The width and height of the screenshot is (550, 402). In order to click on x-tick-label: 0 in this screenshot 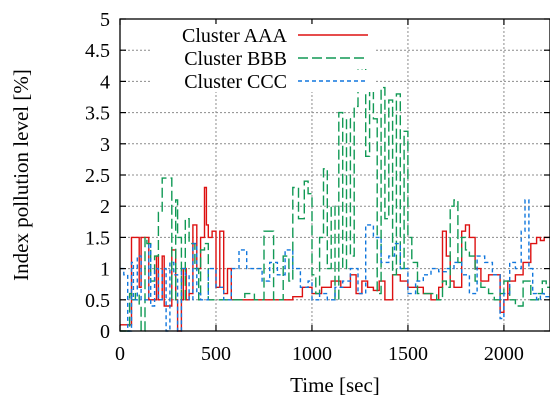, I will do `click(120, 354)`.